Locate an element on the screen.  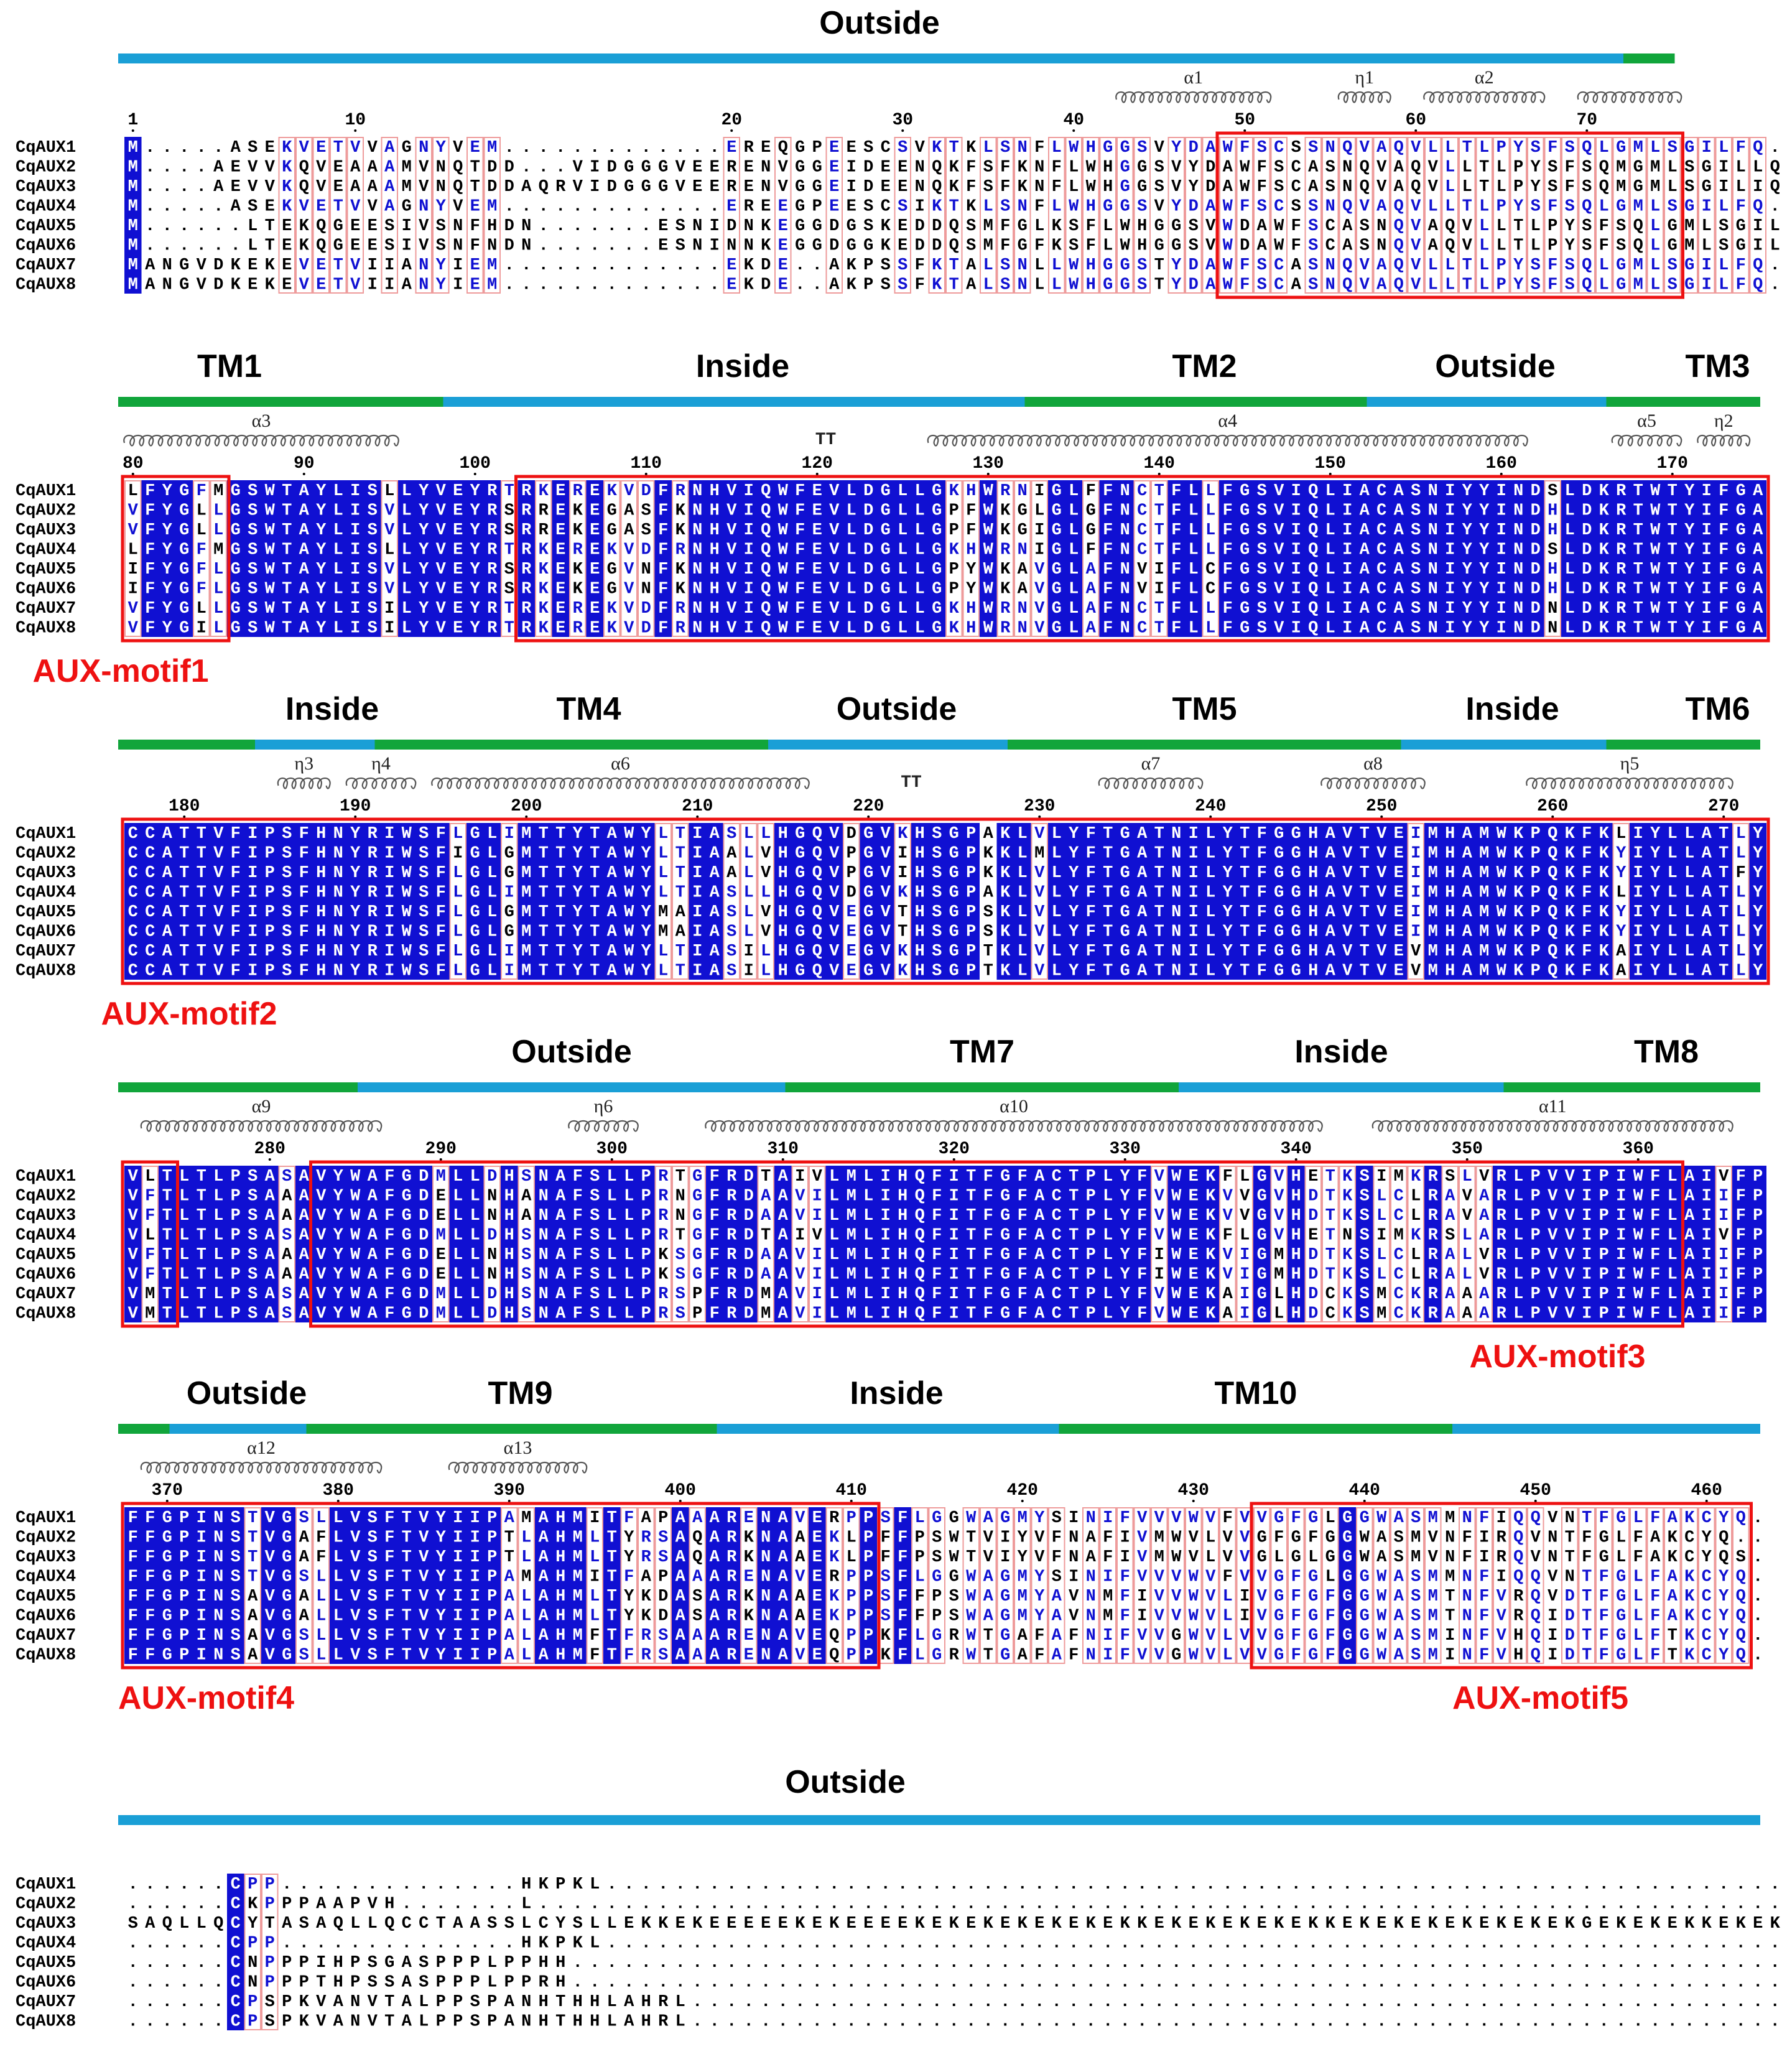
residue: D is located at coordinates (1210, 187).